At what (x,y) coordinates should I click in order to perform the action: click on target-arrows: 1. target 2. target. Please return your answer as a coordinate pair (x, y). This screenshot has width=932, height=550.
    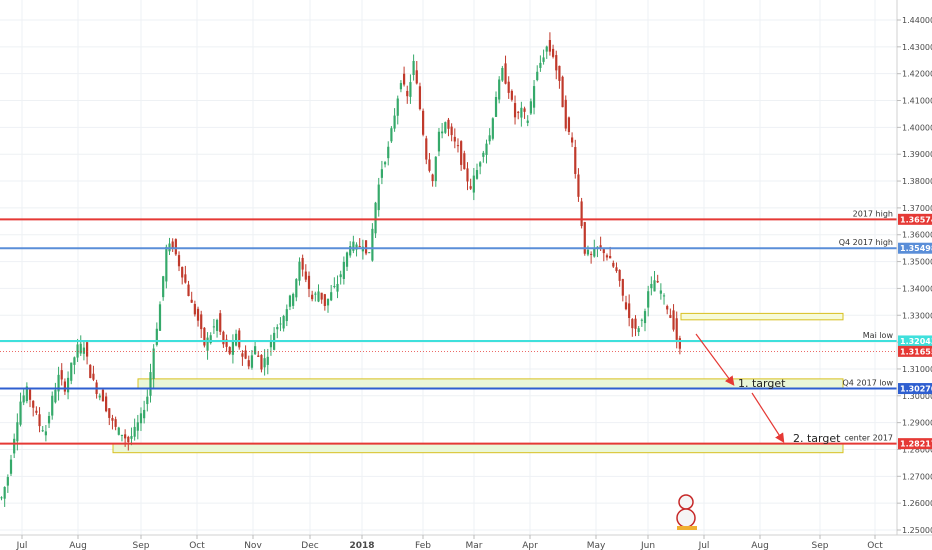
    Looking at the image, I should click on (768, 389).